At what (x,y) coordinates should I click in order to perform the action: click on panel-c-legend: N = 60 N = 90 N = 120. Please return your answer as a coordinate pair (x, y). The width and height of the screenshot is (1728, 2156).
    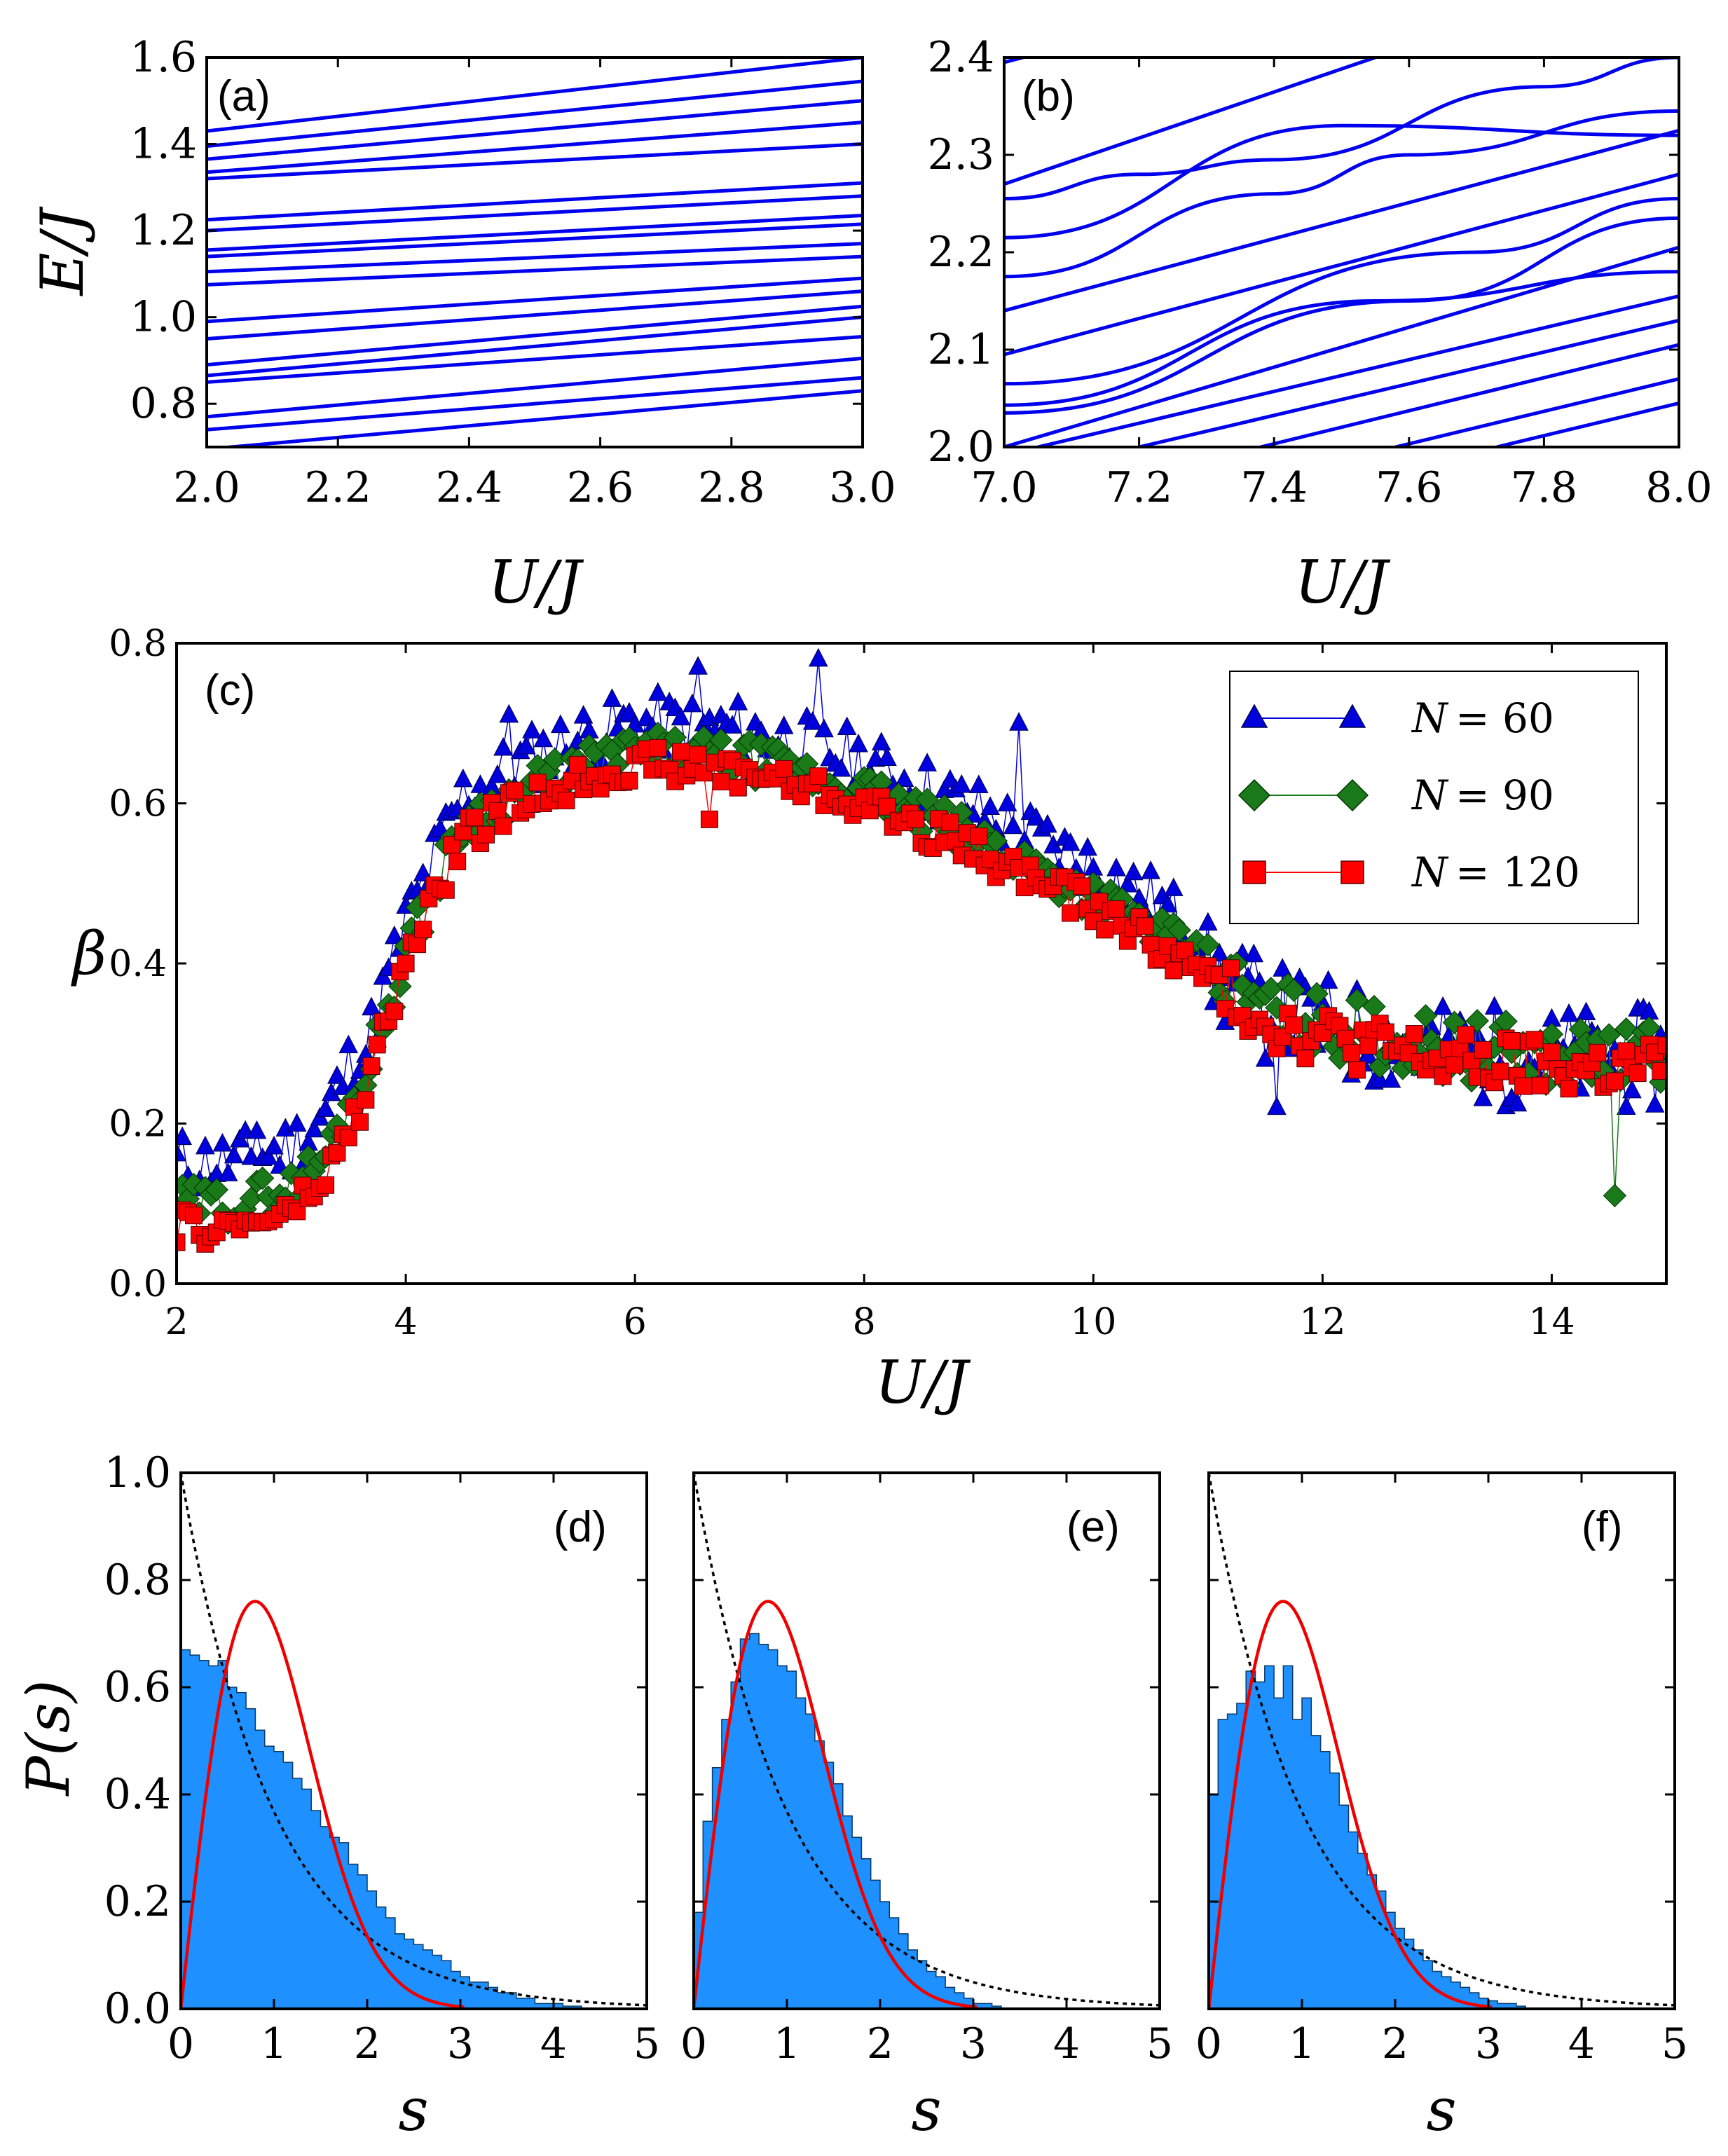
    Looking at the image, I should click on (1434, 797).